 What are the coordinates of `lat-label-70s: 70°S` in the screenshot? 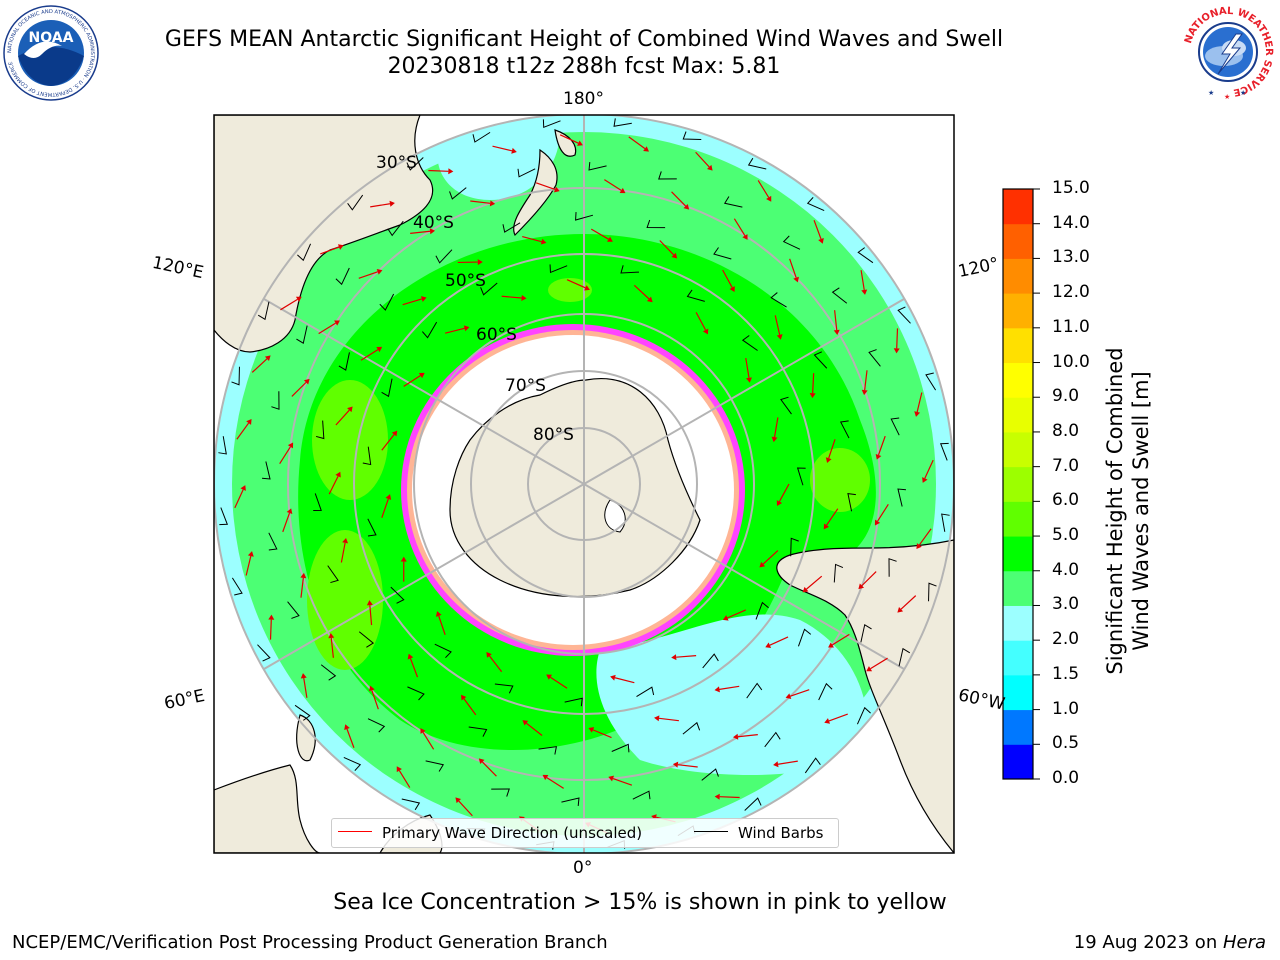 It's located at (525, 386).